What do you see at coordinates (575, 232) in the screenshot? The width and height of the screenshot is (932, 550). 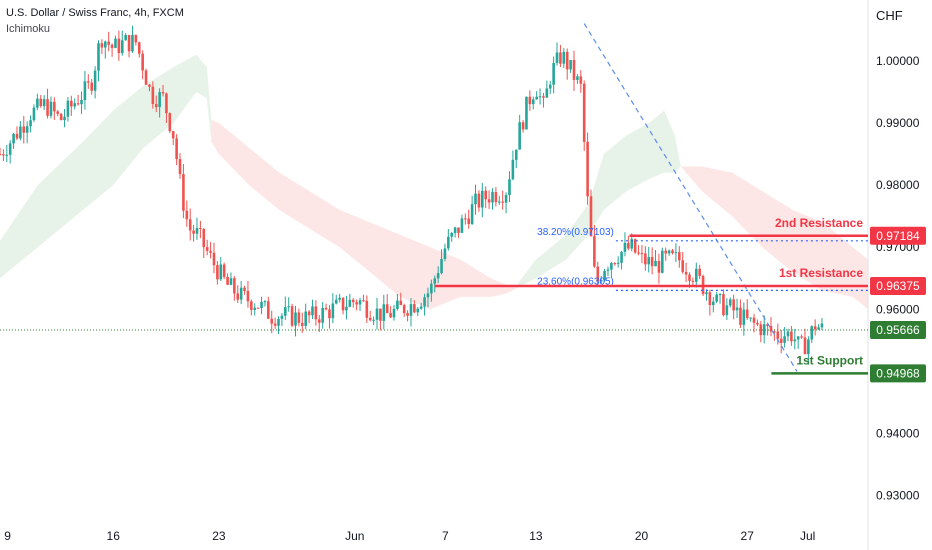 I see `fib-level-label: 38.20%(0.97103)` at bounding box center [575, 232].